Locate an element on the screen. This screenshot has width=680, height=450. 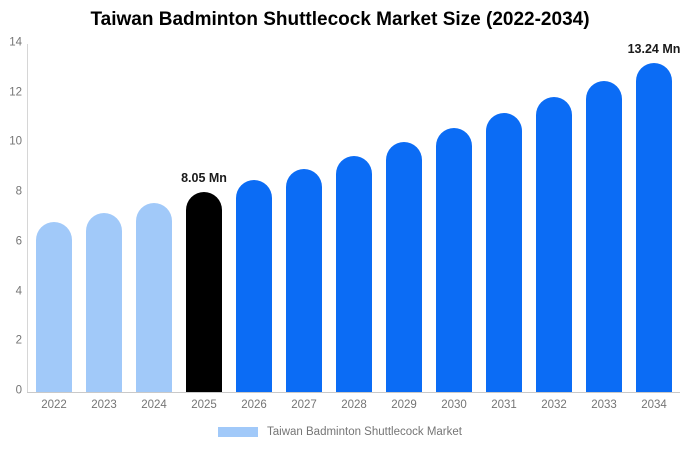
x-tick-2023: 2023 is located at coordinates (104, 405).